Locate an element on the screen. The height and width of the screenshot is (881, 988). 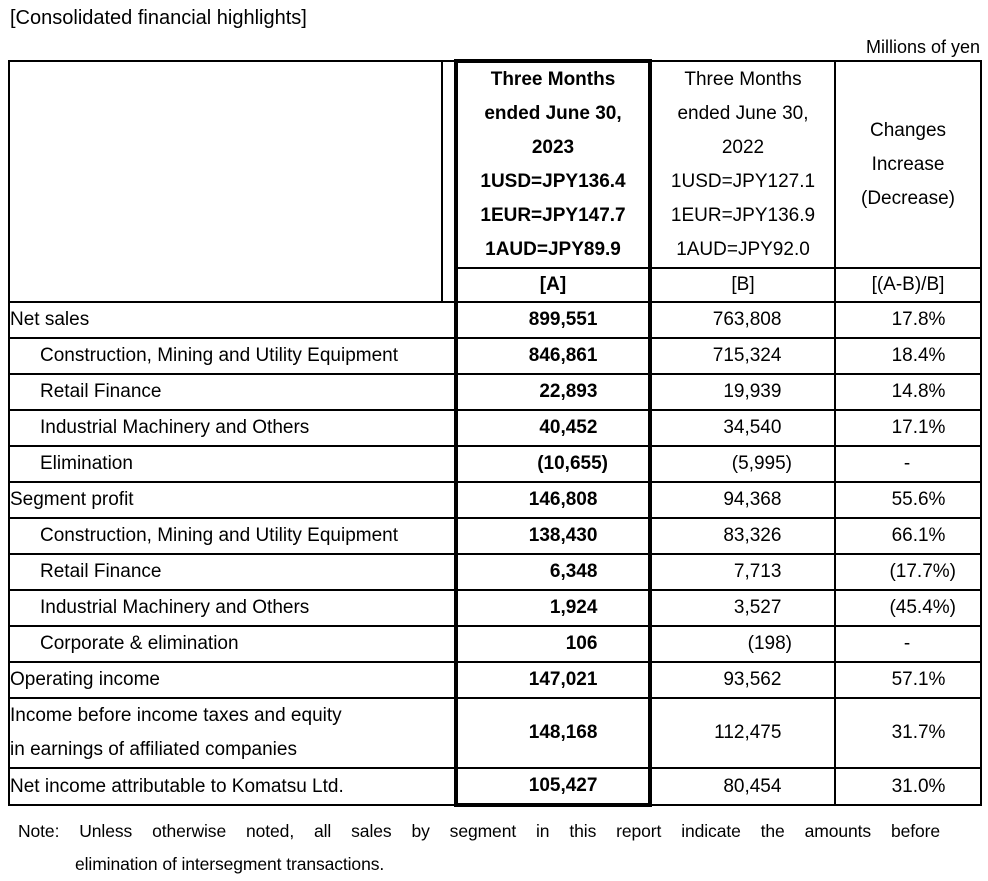
table-row-segment-profit: Segment profit 146,808 94,368 55.6% is located at coordinates (495, 500).